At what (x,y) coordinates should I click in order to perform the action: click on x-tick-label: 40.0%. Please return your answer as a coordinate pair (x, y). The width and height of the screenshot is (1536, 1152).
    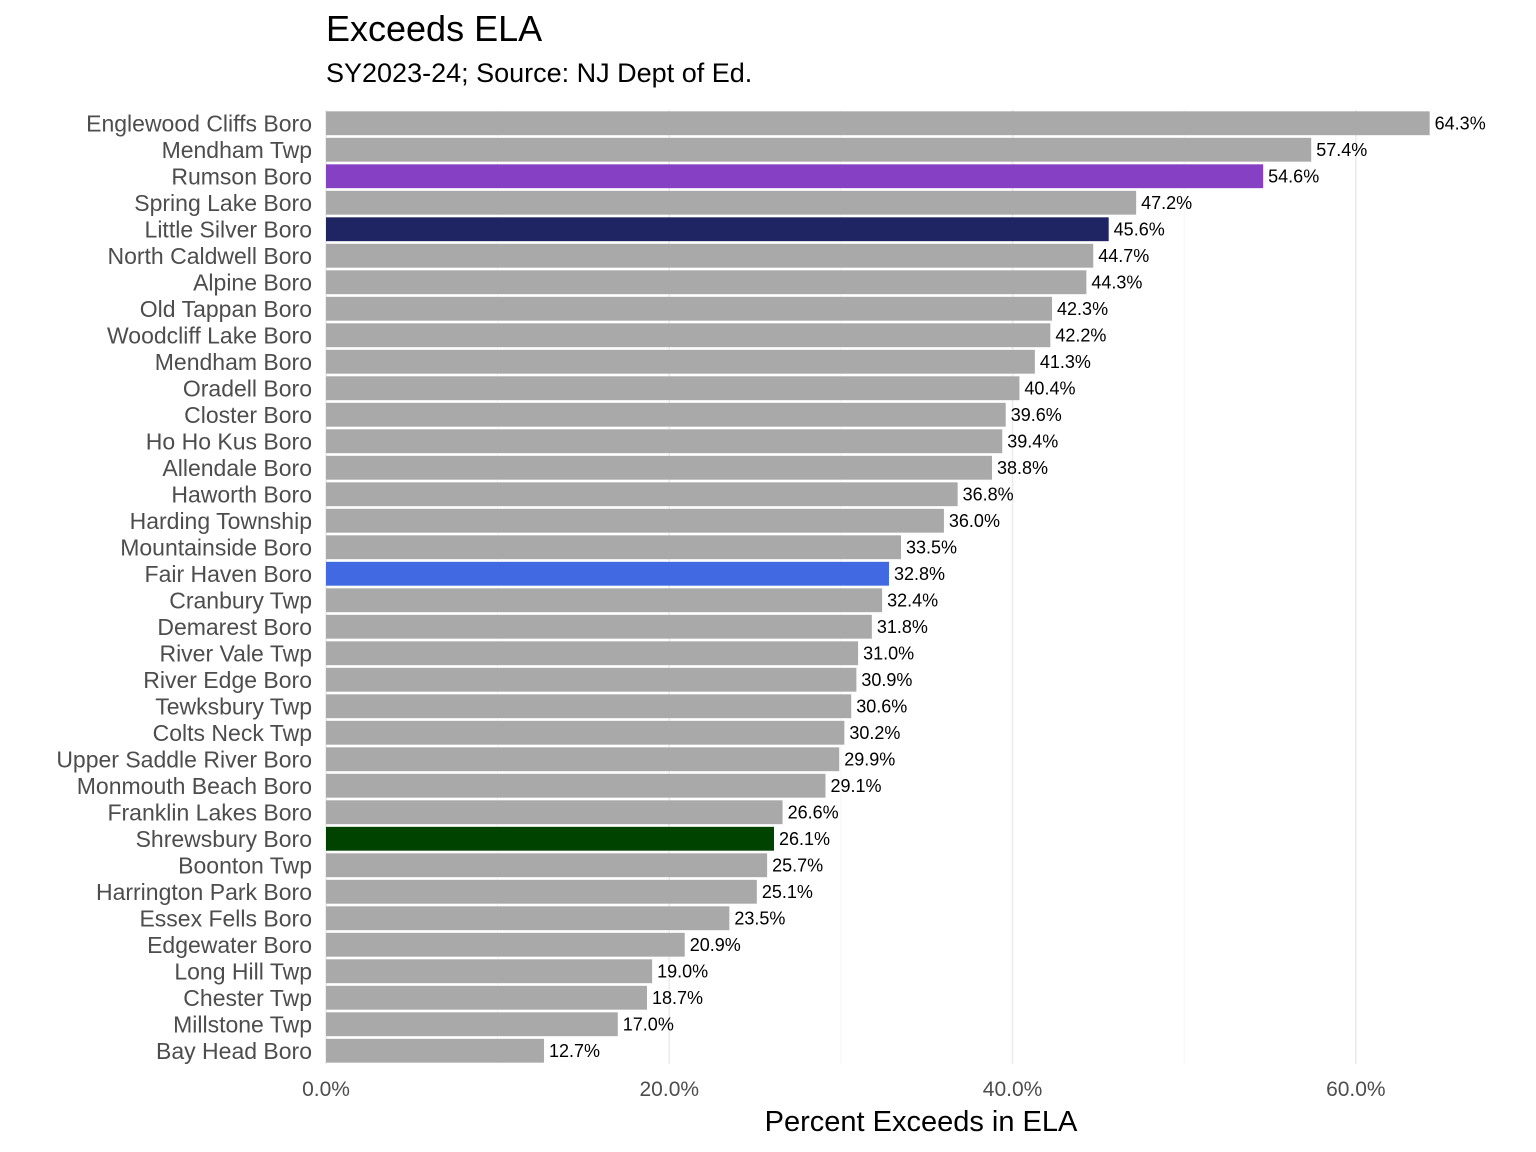
    Looking at the image, I should click on (1013, 1089).